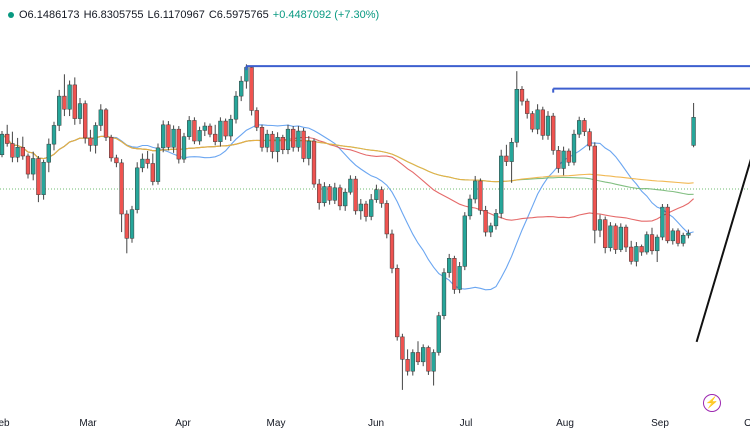  I want to click on x-tick-label: Aug, so click(565, 423).